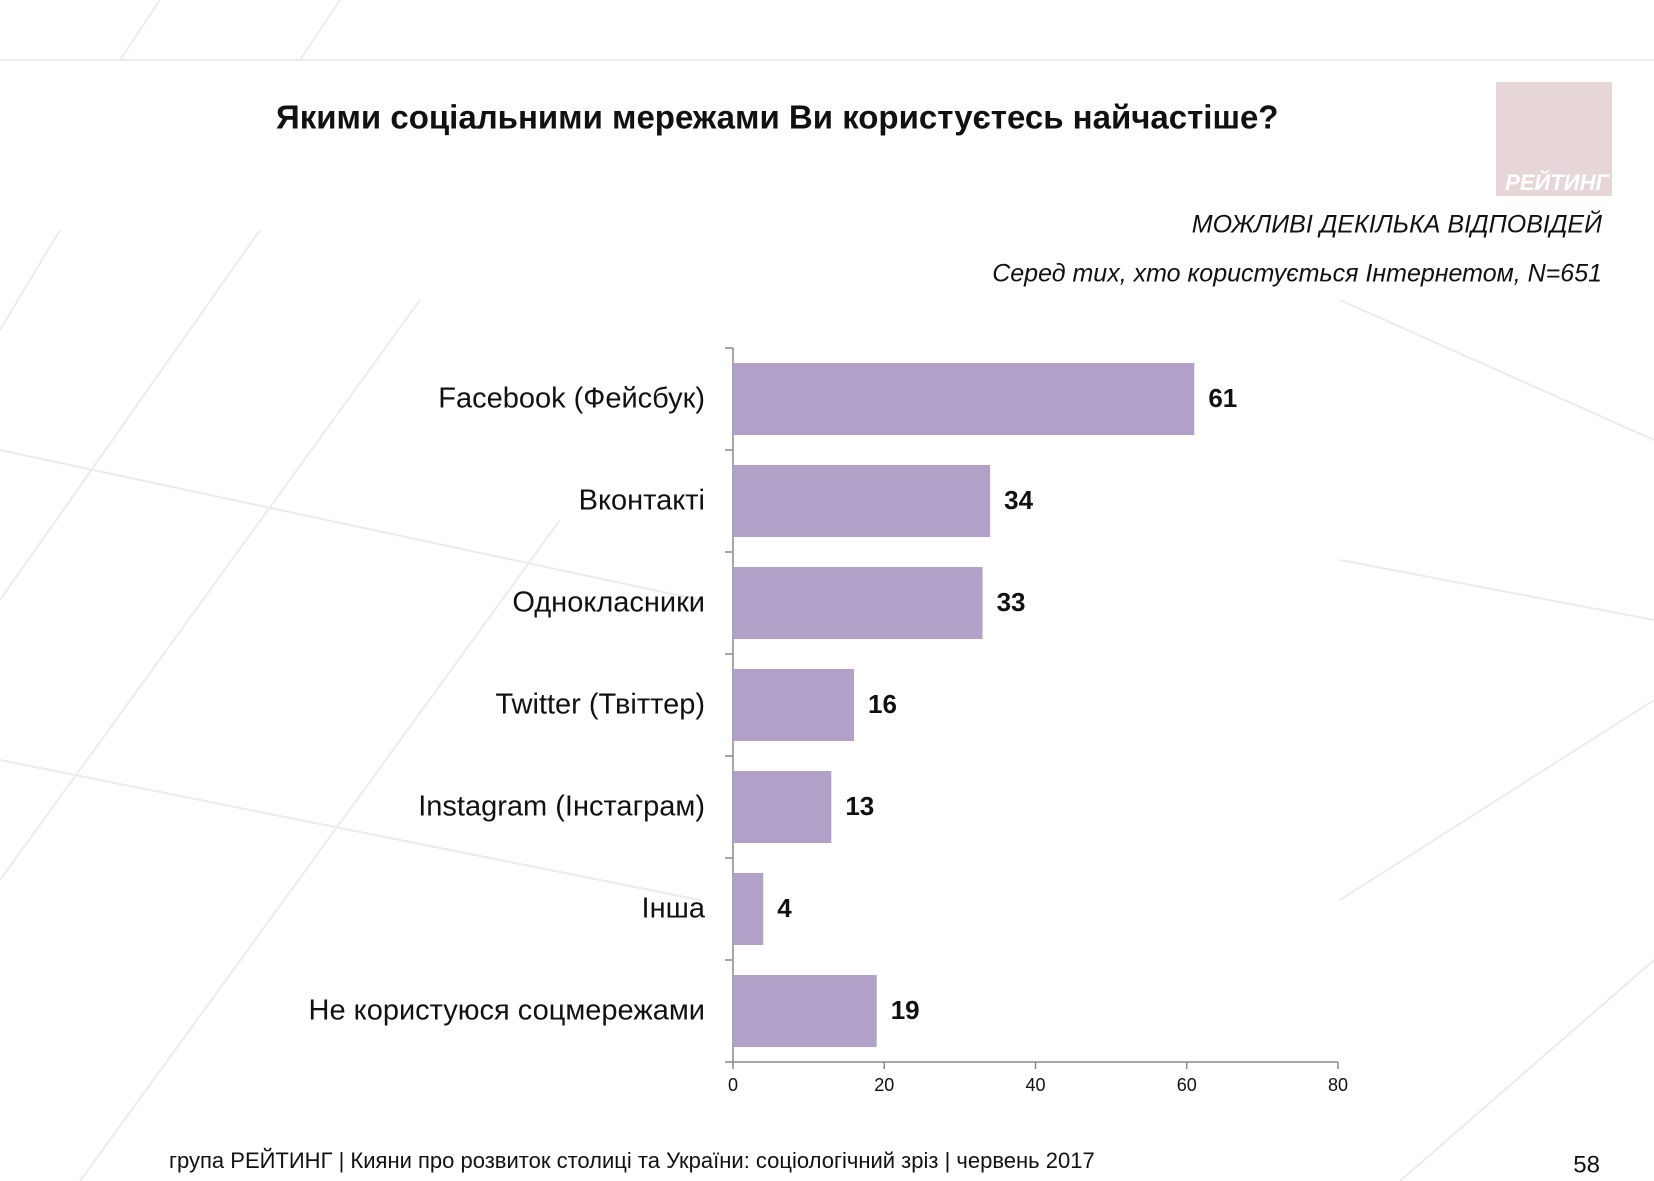  What do you see at coordinates (1187, 1085) in the screenshot?
I see `x-tick-label: 60` at bounding box center [1187, 1085].